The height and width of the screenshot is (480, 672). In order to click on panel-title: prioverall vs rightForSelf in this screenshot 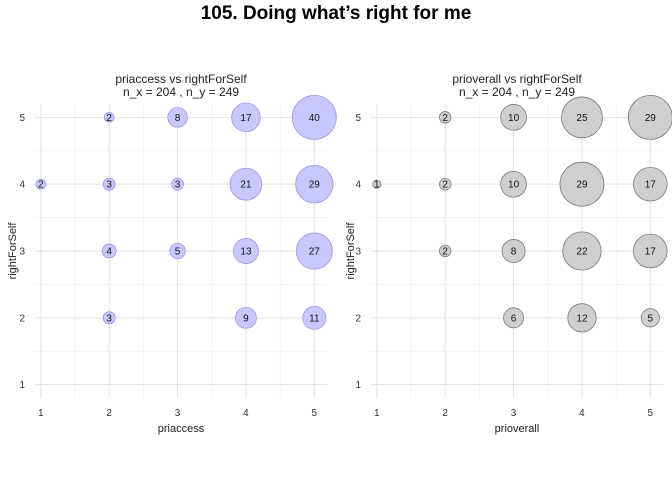, I will do `click(517, 79)`.